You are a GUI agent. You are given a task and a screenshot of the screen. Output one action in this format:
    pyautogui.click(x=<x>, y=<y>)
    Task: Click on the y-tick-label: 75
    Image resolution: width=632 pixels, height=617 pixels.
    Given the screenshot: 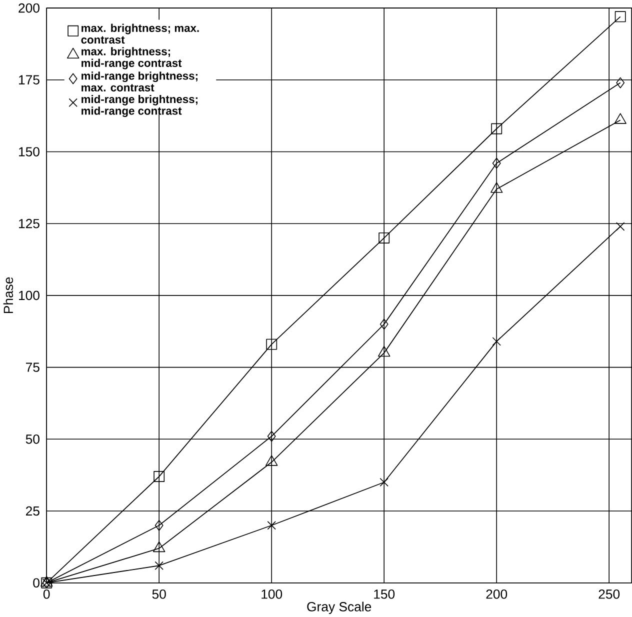 What is the action you would take?
    pyautogui.click(x=33, y=367)
    